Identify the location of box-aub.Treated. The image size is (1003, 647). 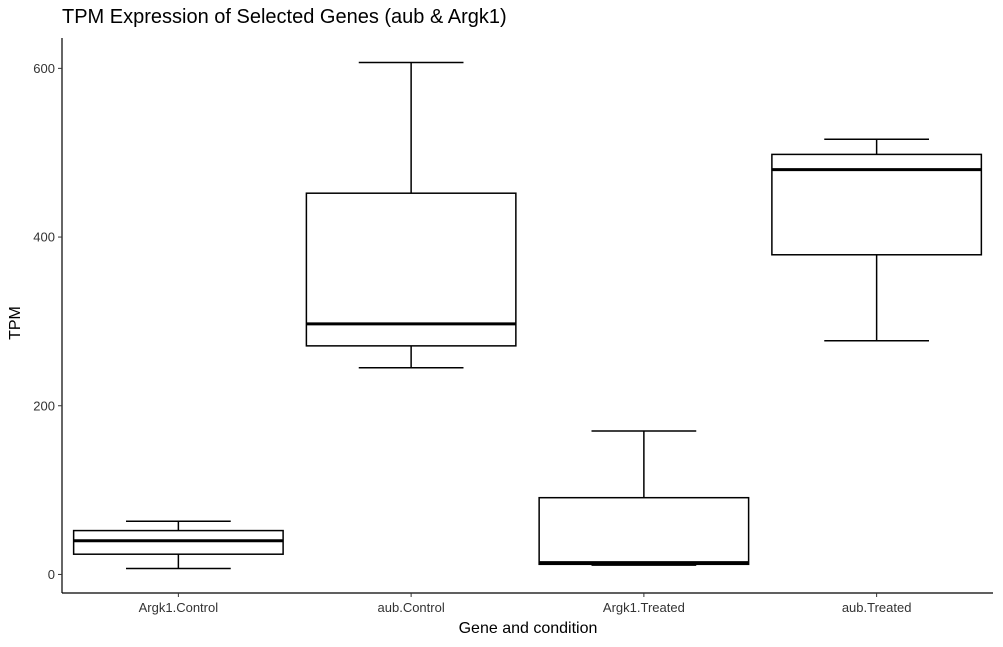
(877, 240).